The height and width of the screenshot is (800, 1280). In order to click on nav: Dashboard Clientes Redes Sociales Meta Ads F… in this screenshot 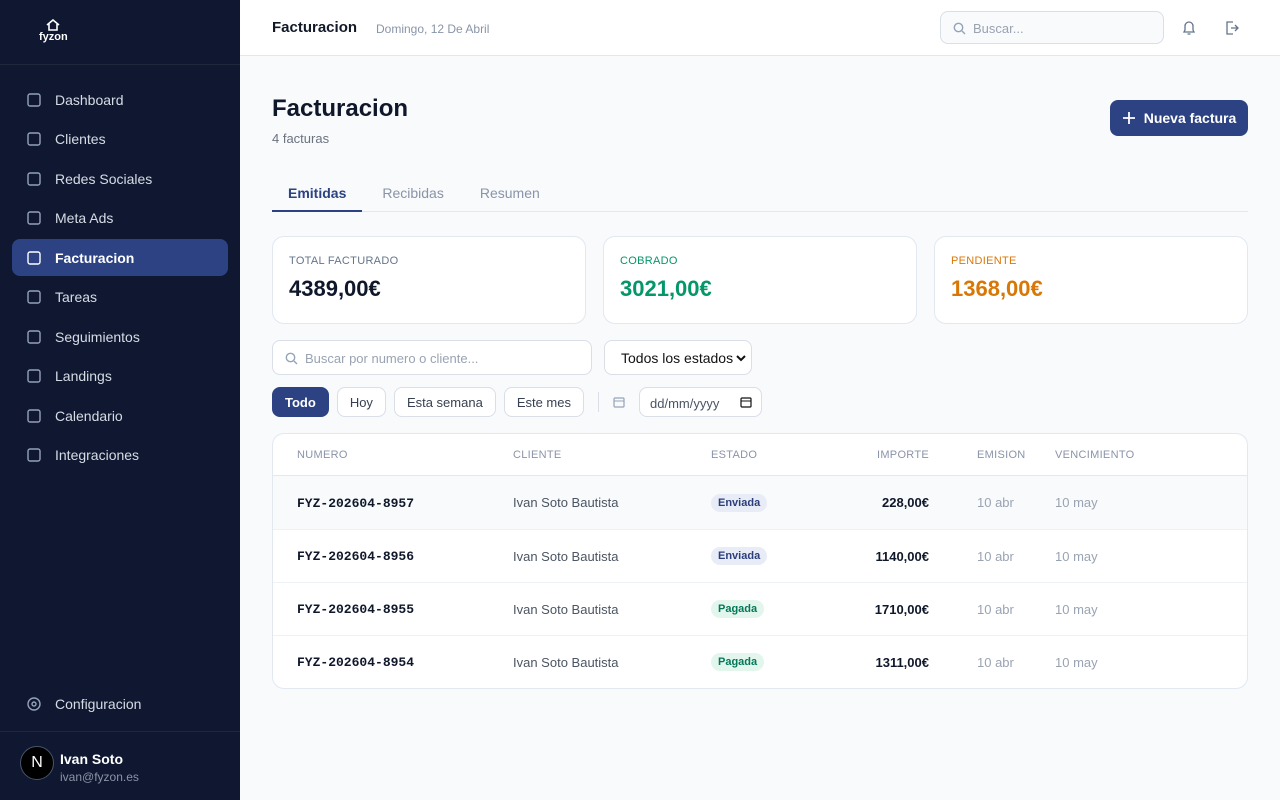, I will do `click(120, 278)`.